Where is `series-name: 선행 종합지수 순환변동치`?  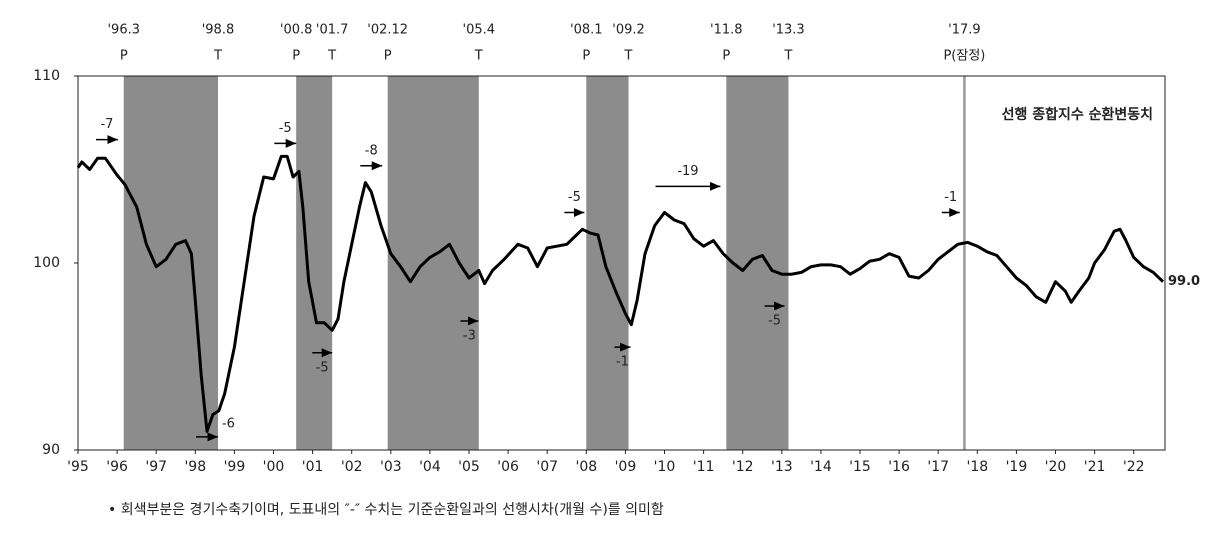
series-name: 선행 종합지수 순환변동치 is located at coordinates (1077, 114).